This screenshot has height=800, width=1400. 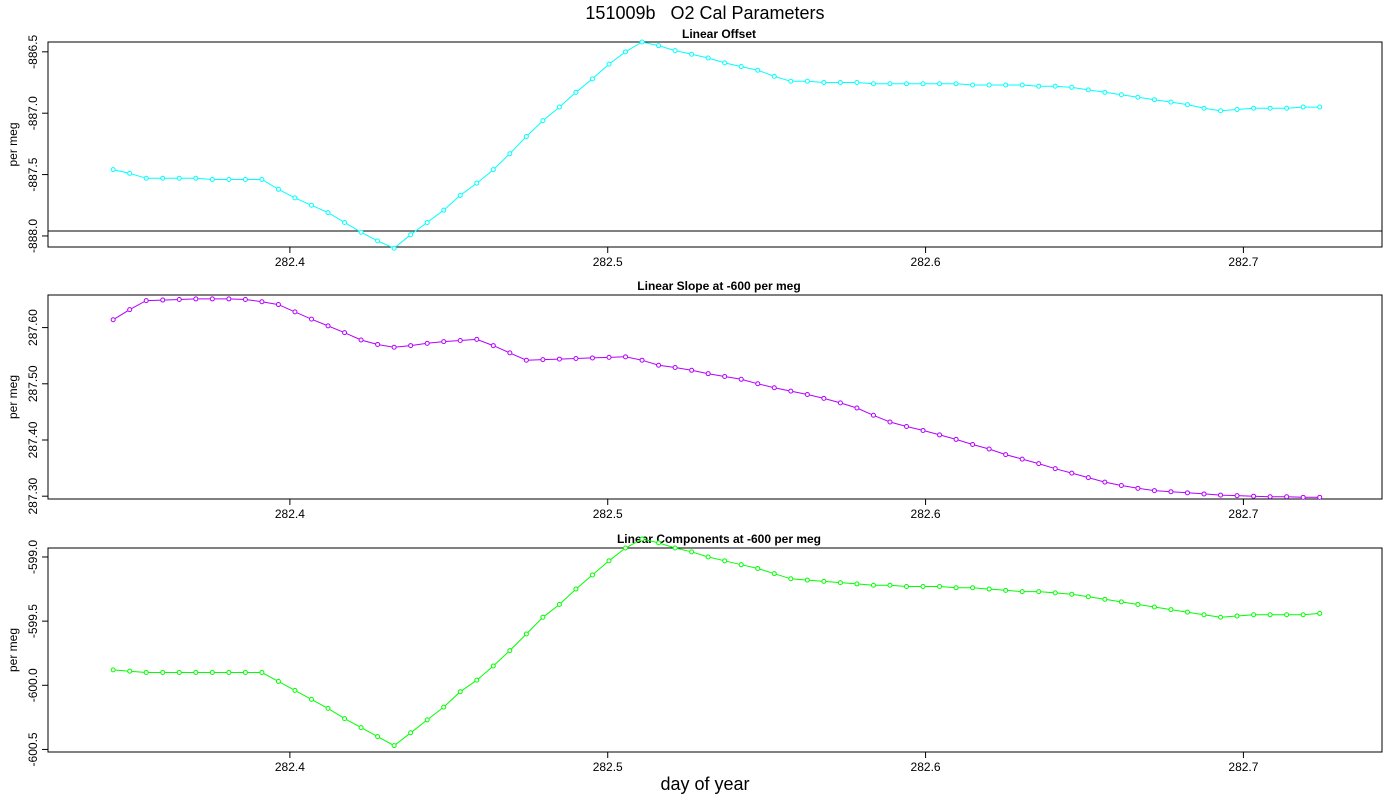 I want to click on y-tick-label: -600.5, so click(x=33, y=749).